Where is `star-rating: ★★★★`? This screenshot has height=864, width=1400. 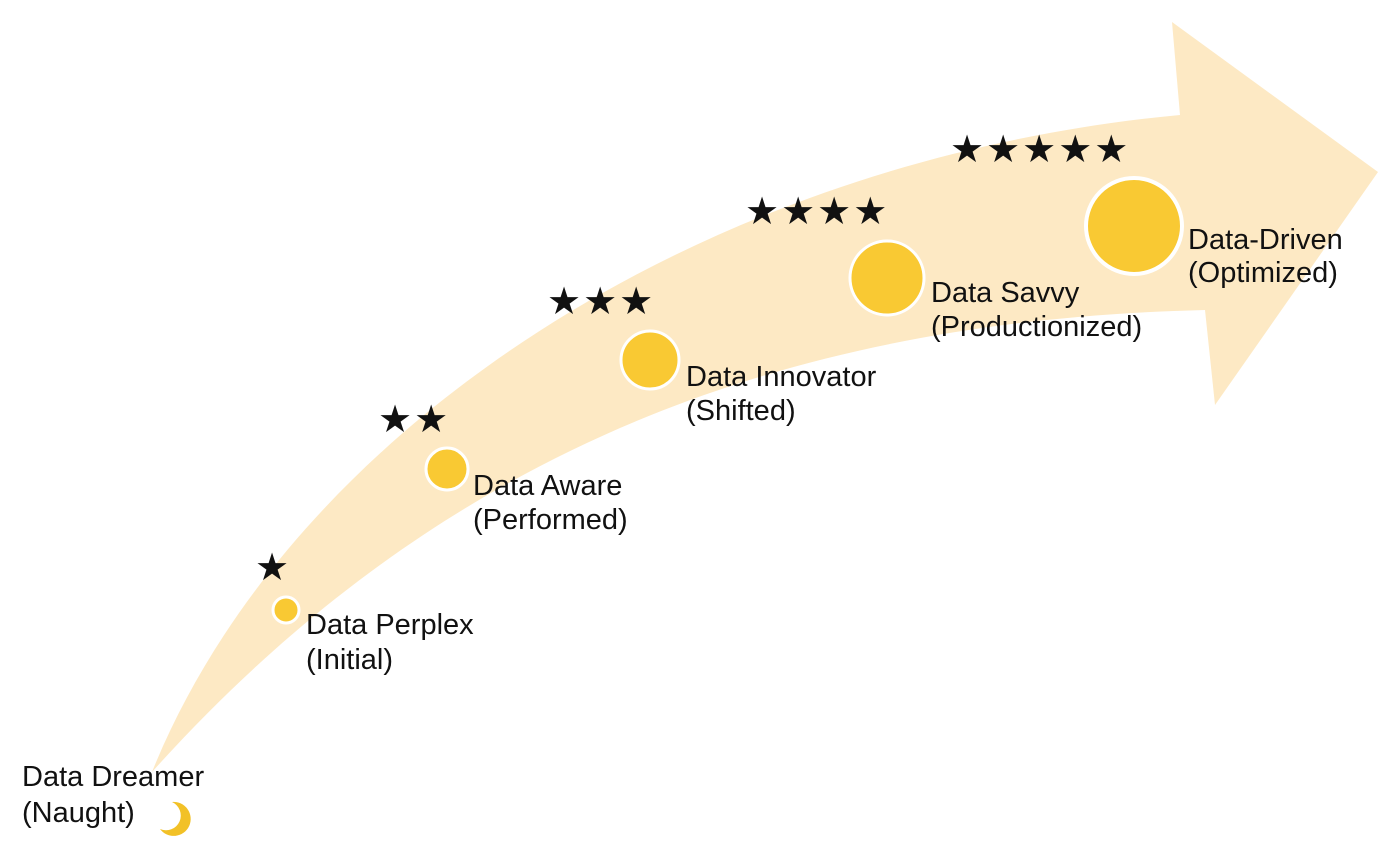
star-rating: ★★★★ is located at coordinates (817, 211).